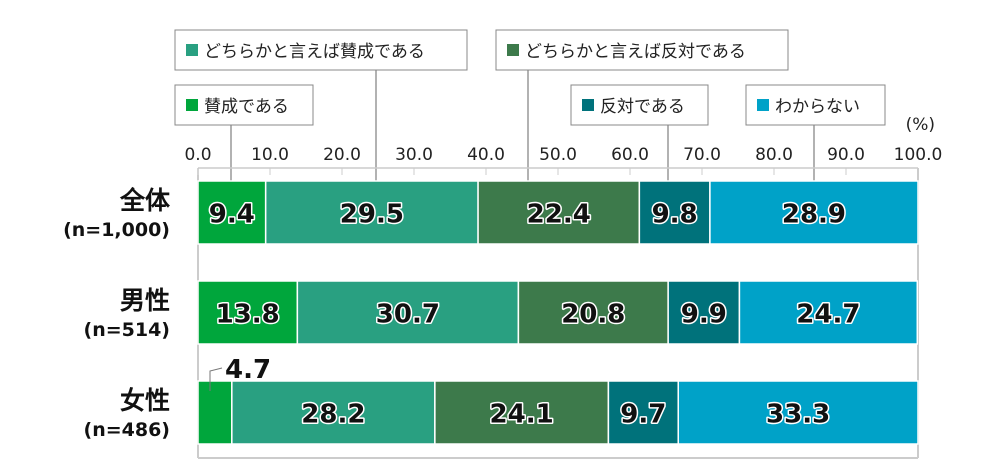 This screenshot has width=1000, height=468. What do you see at coordinates (675, 215) in the screenshot?
I see `data-label: 9.8` at bounding box center [675, 215].